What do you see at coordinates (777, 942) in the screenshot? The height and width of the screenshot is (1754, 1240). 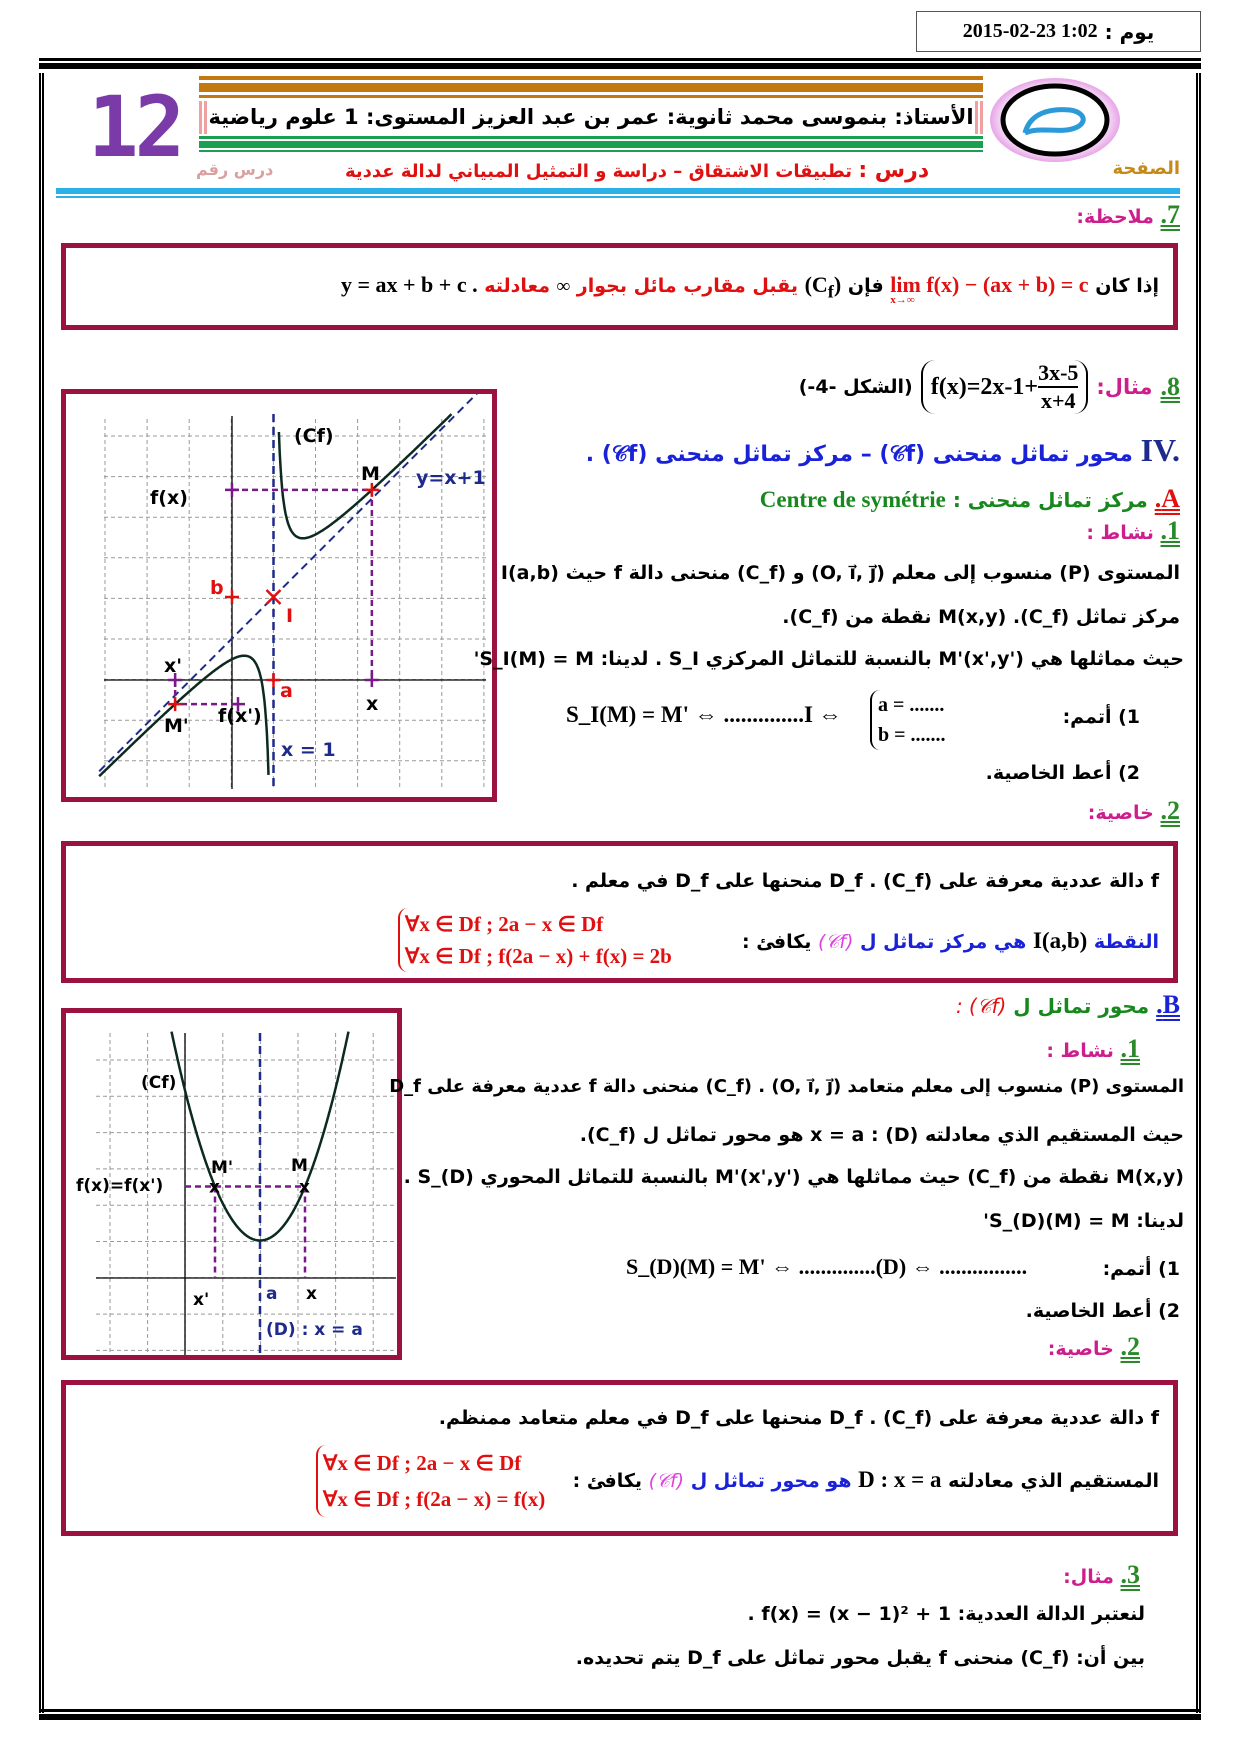 I see `equiv-word: يكافئ :` at bounding box center [777, 942].